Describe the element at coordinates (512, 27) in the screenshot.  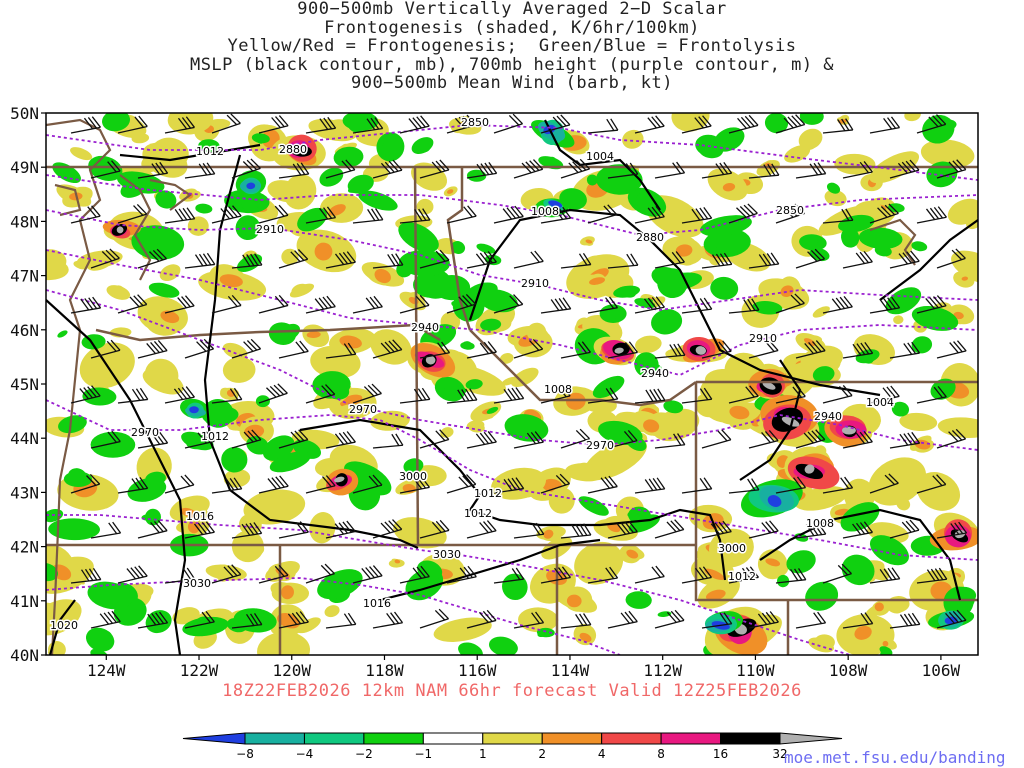
I see `title-line-2: Frontogenesis (shaded, K/6hr/100km)` at that location.